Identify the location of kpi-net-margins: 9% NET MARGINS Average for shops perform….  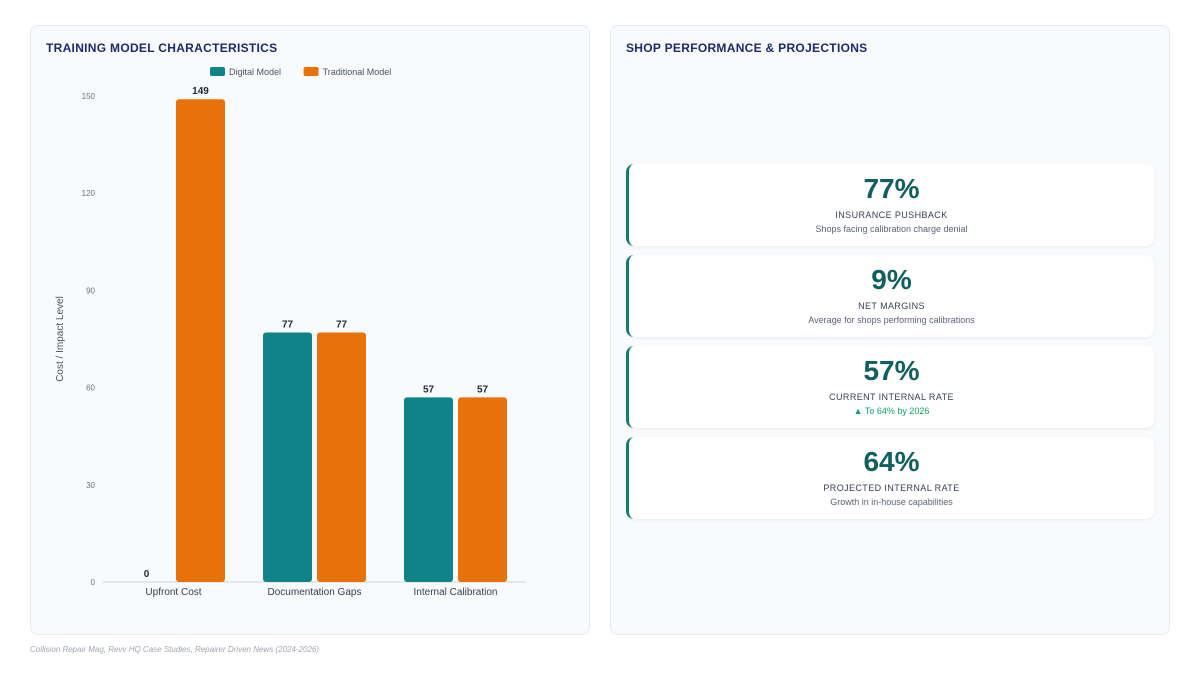
(890, 296).